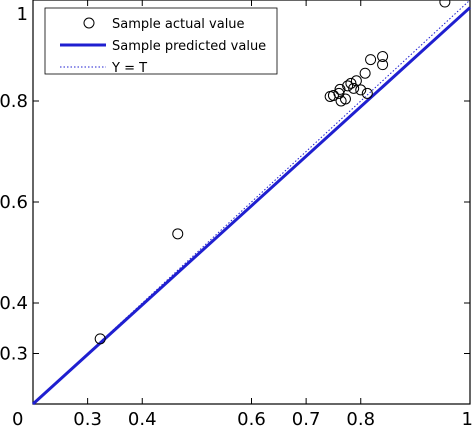 This screenshot has width=474, height=429. Describe the element at coordinates (14, 354) in the screenshot. I see `y-tick-label: 0.3` at that location.